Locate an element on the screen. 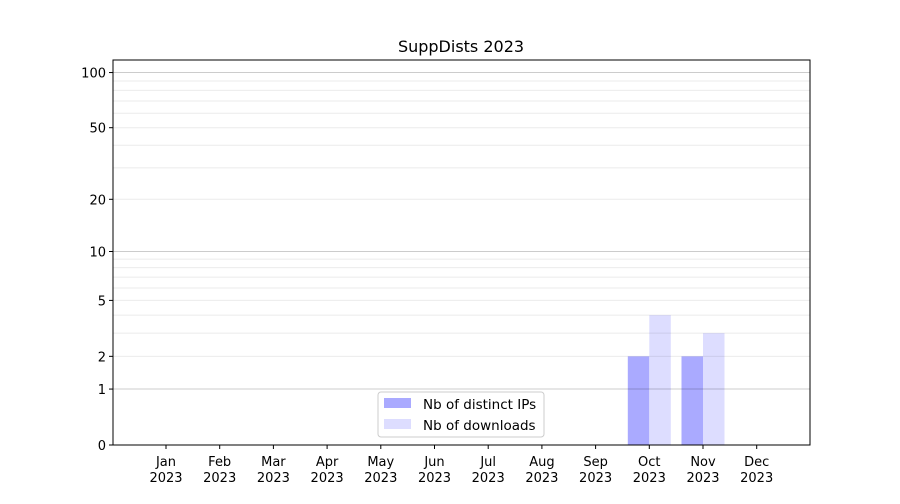 This screenshot has height=504, width=900. x-tick-label-month: Oct is located at coordinates (649, 462).